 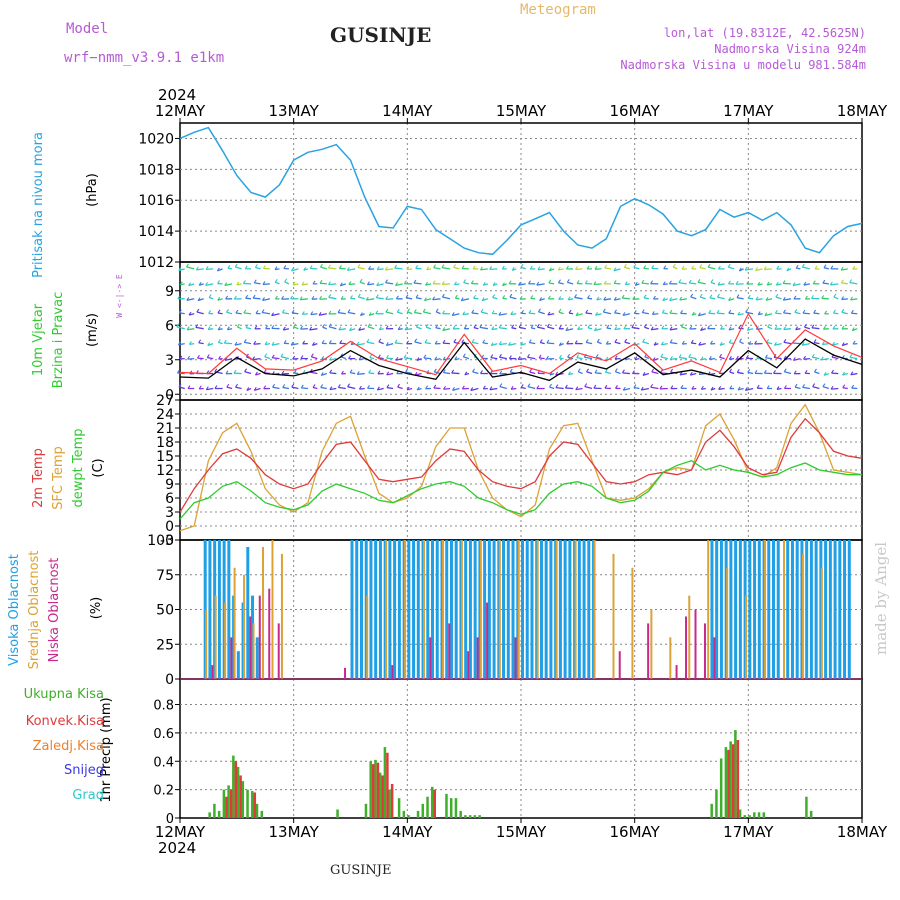 I want to click on meteogram-label: Meteogram, so click(x=558, y=10).